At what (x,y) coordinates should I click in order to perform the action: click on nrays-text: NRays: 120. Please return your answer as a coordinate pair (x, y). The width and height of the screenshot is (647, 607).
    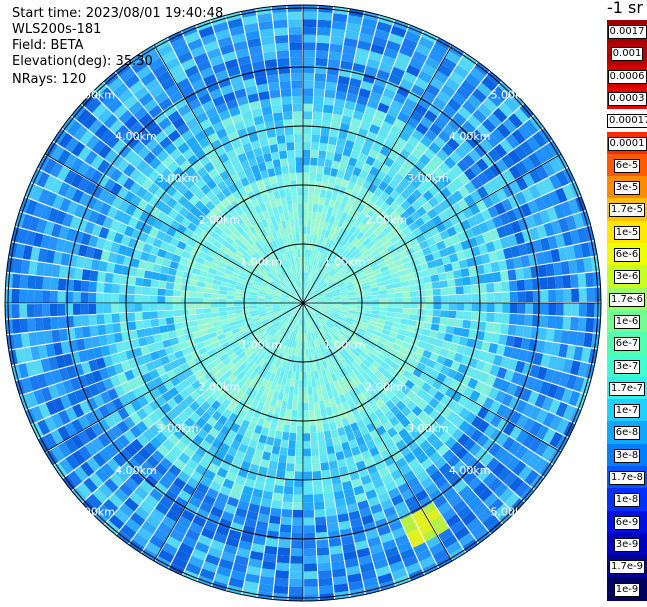
    Looking at the image, I should click on (49, 79).